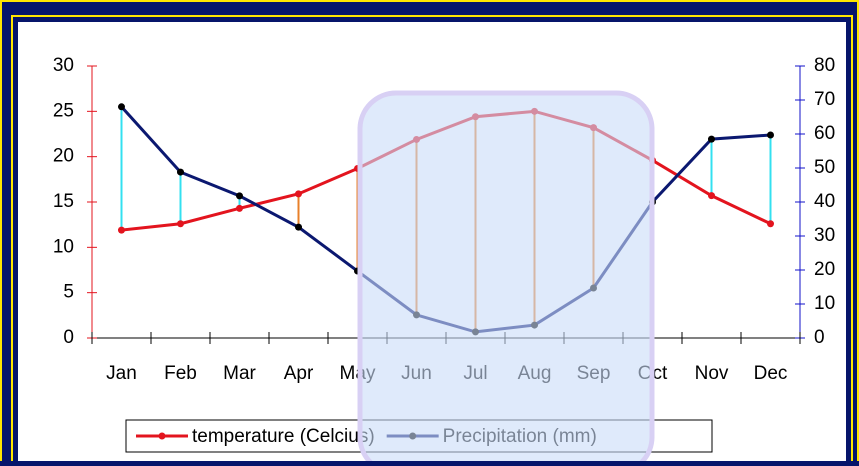 The image size is (859, 466). I want to click on y-tick-label: 0, so click(68, 337).